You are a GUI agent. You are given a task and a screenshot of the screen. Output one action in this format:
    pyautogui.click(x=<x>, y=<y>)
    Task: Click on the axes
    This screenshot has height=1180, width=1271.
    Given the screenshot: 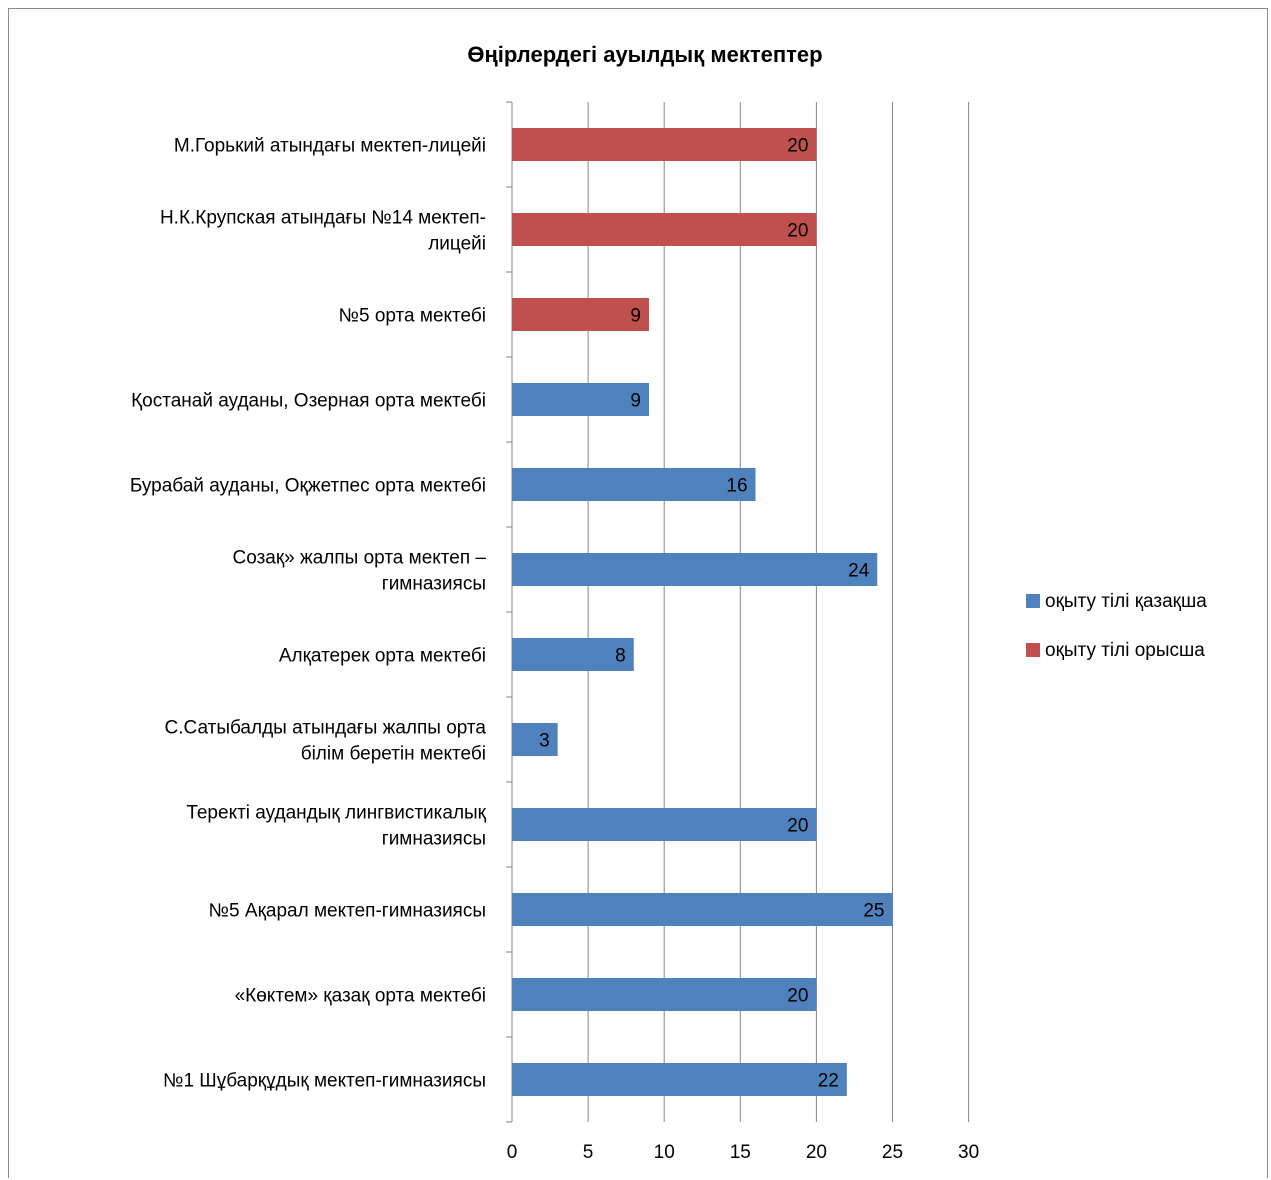 What is the action you would take?
    pyautogui.click(x=509, y=612)
    